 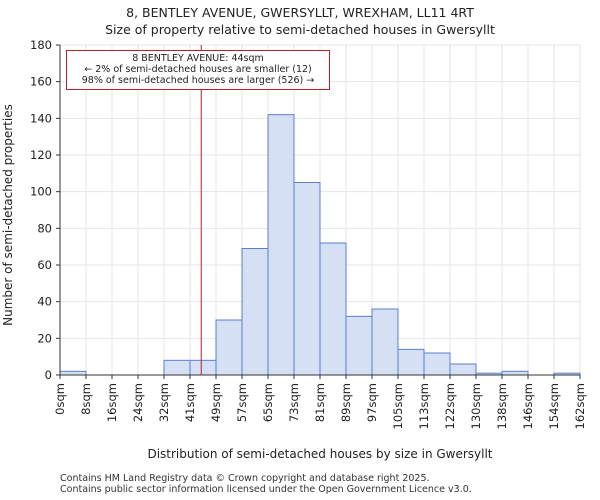 What do you see at coordinates (372, 402) in the screenshot?
I see `x-tick-label: 97sqm` at bounding box center [372, 402].